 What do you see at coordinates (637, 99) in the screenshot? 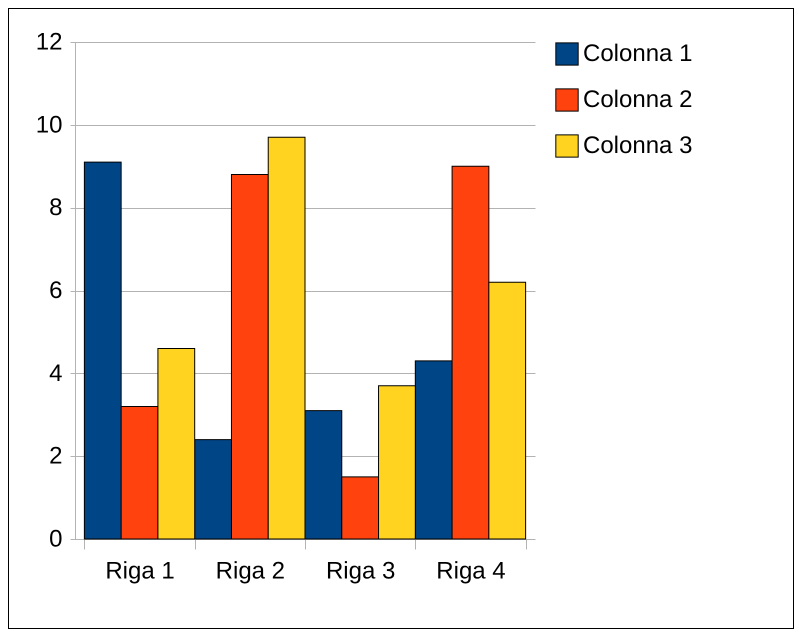
I see `legend-label: Colonna 2` at bounding box center [637, 99].